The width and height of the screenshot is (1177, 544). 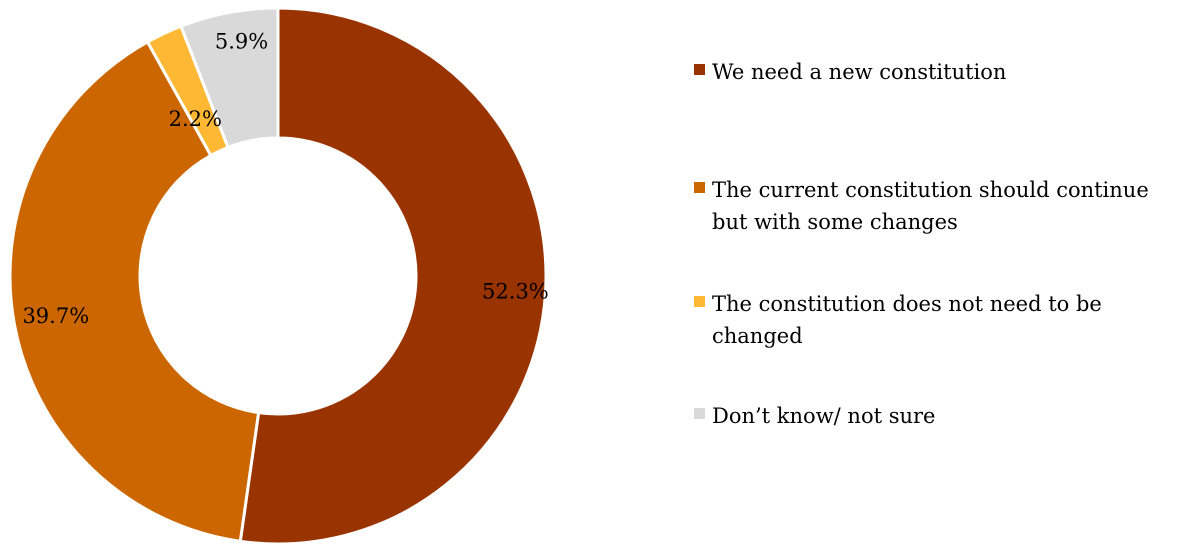 I want to click on slice-value-label-0: 52.3%, so click(x=515, y=291).